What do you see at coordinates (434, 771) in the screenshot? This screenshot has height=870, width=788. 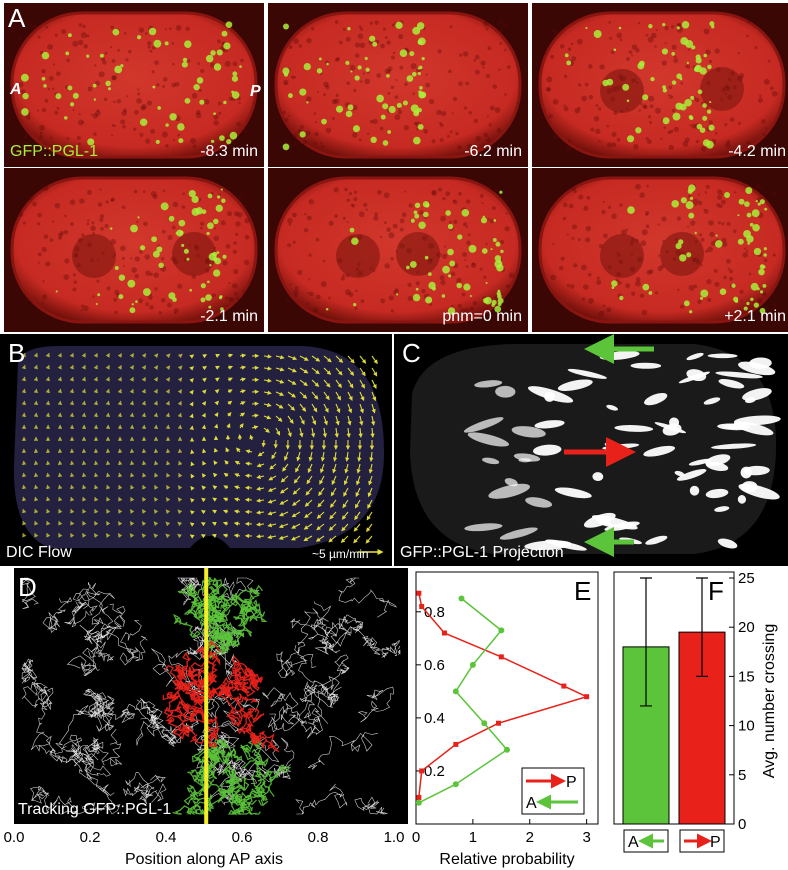 I see `y-tick-label: 0.2` at bounding box center [434, 771].